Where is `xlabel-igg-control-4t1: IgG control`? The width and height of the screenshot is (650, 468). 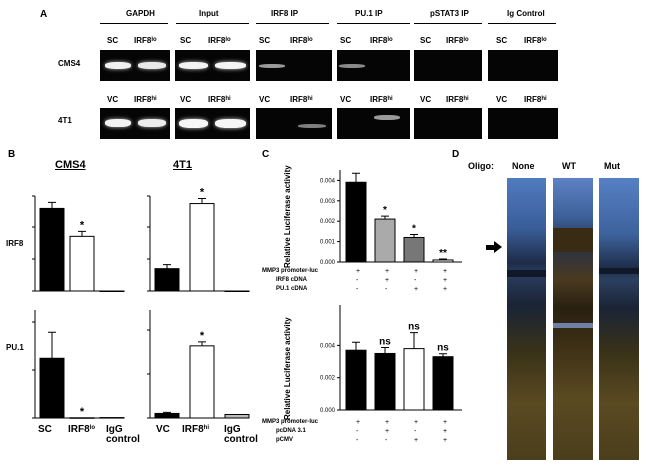 xlabel-igg-control-4t1: IgG control is located at coordinates (241, 434).